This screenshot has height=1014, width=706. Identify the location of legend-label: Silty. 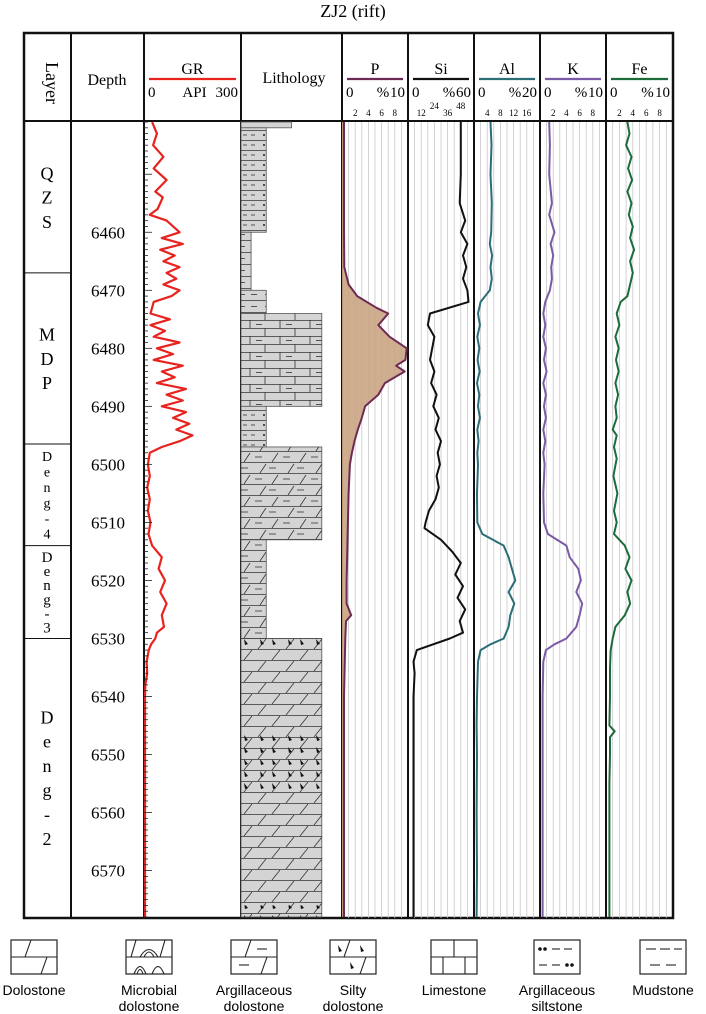
(353, 990).